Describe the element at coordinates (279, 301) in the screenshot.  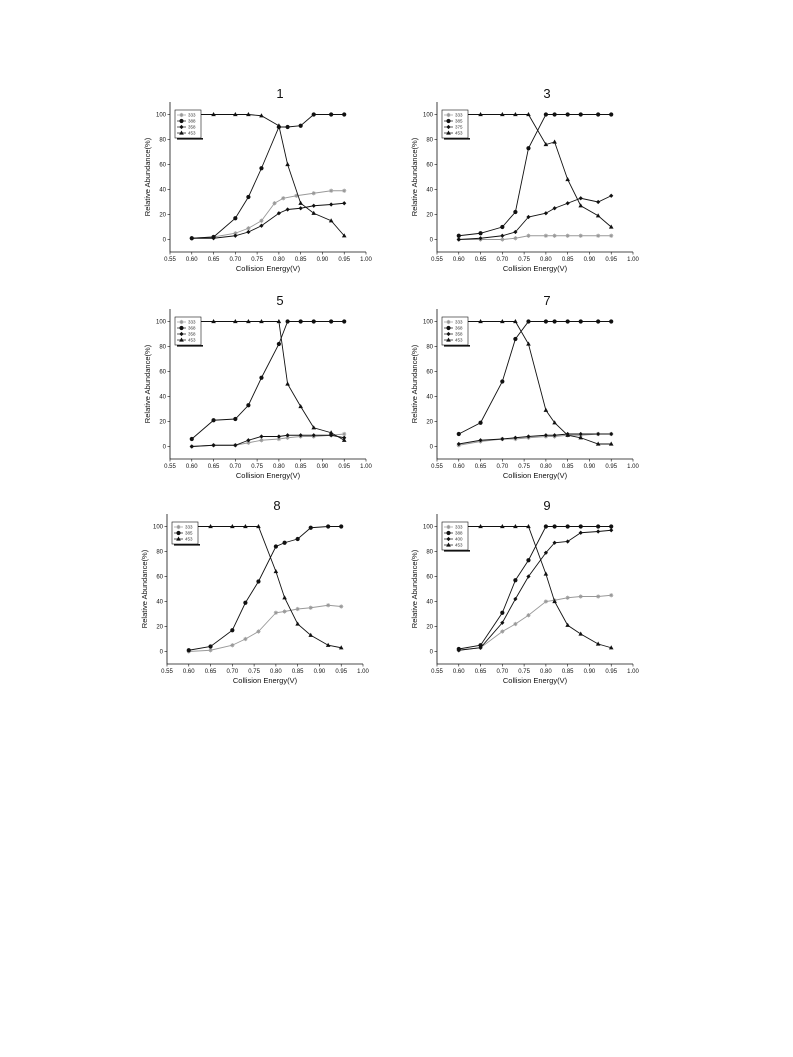
I see `chart-title: 5` at that location.